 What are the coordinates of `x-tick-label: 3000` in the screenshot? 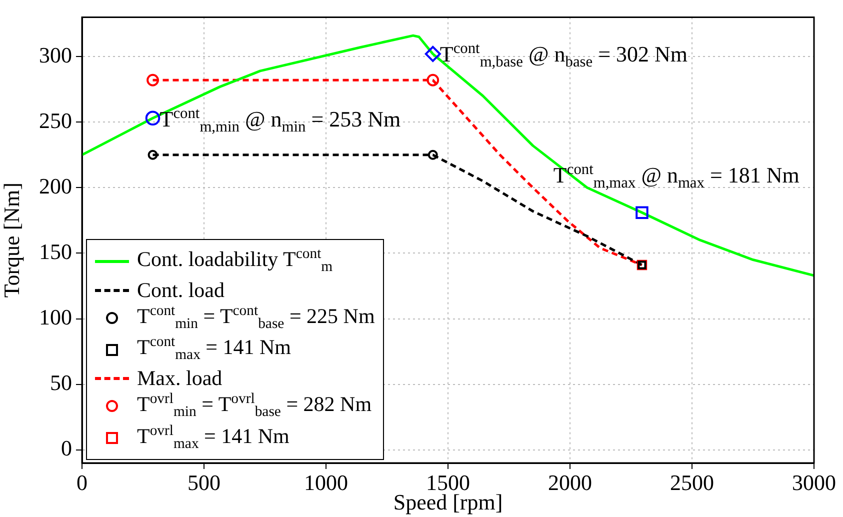 It's located at (814, 482).